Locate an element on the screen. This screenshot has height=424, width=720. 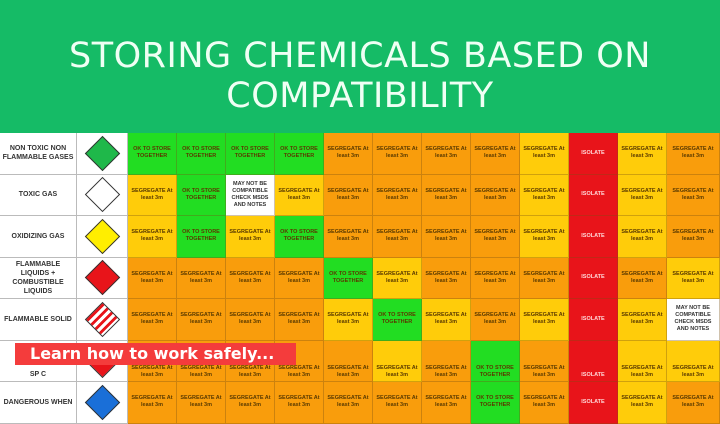
row-label: DANGEROUS WHEN is located at coordinates (38, 403).